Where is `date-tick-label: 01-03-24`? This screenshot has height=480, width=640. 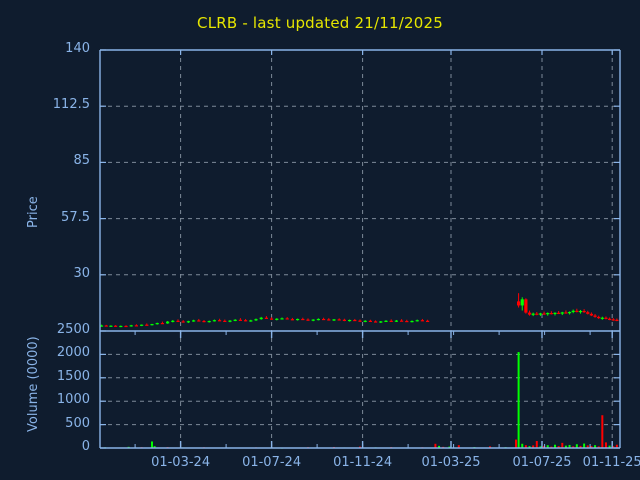 date-tick-label: 01-03-24 is located at coordinates (181, 462).